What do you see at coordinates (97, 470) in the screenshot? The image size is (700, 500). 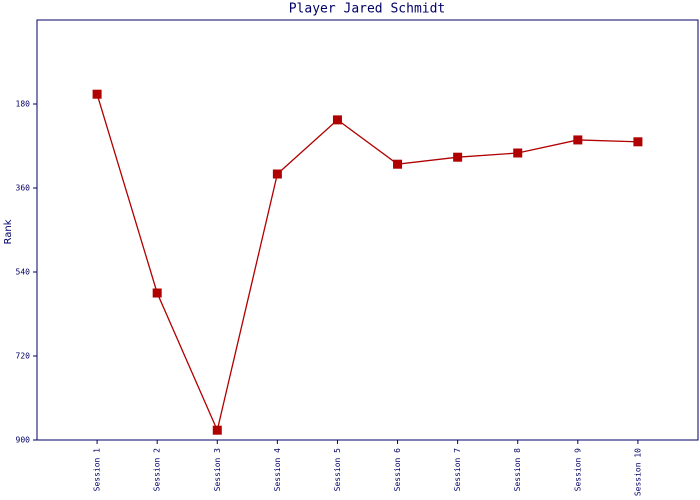 I see `x-tick-label: Session 1` at bounding box center [97, 470].